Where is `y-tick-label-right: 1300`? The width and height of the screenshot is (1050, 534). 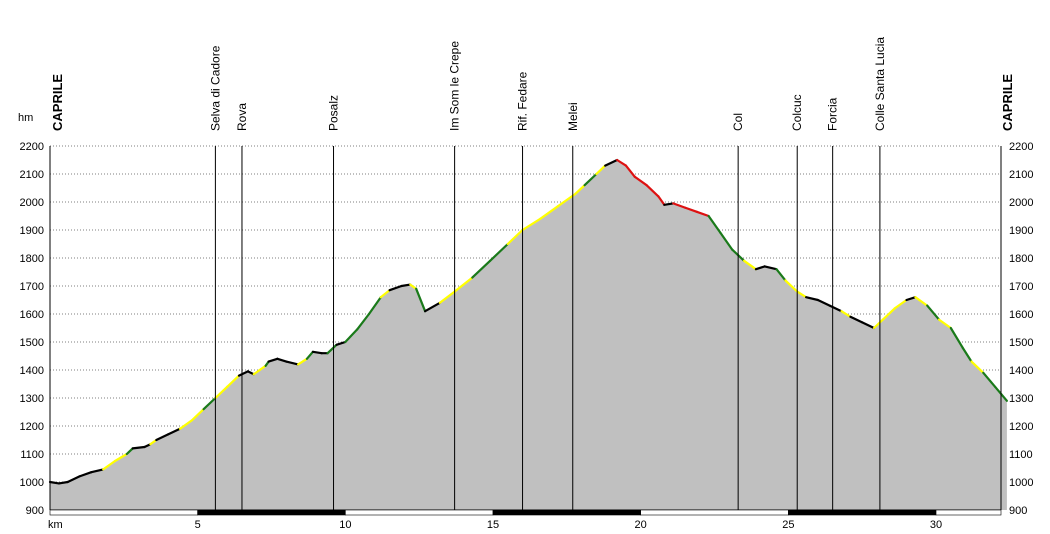 y-tick-label-right: 1300 is located at coordinates (1021, 399).